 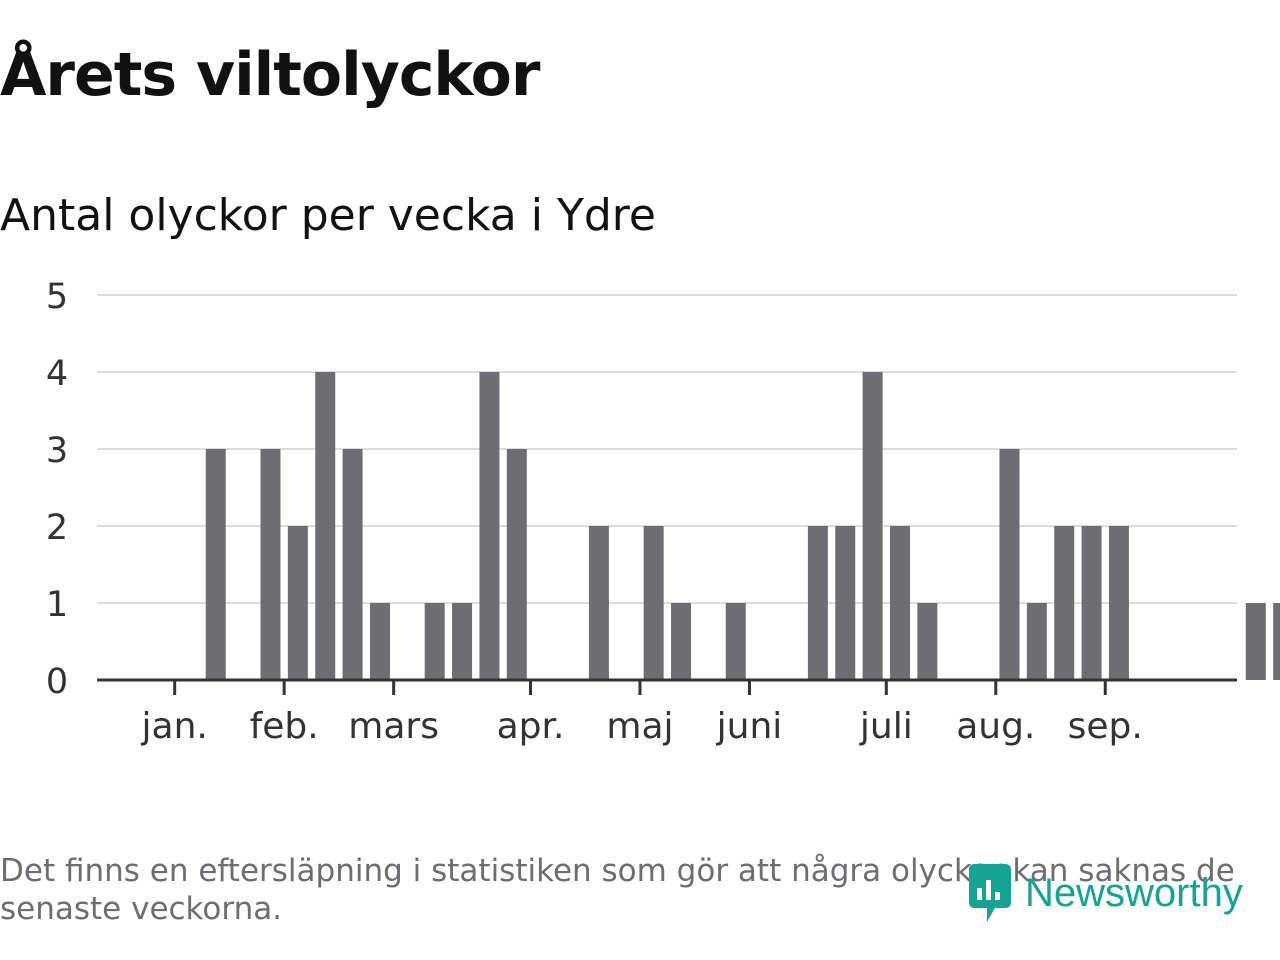 What do you see at coordinates (531, 726) in the screenshot?
I see `x-tick-label: apr.` at bounding box center [531, 726].